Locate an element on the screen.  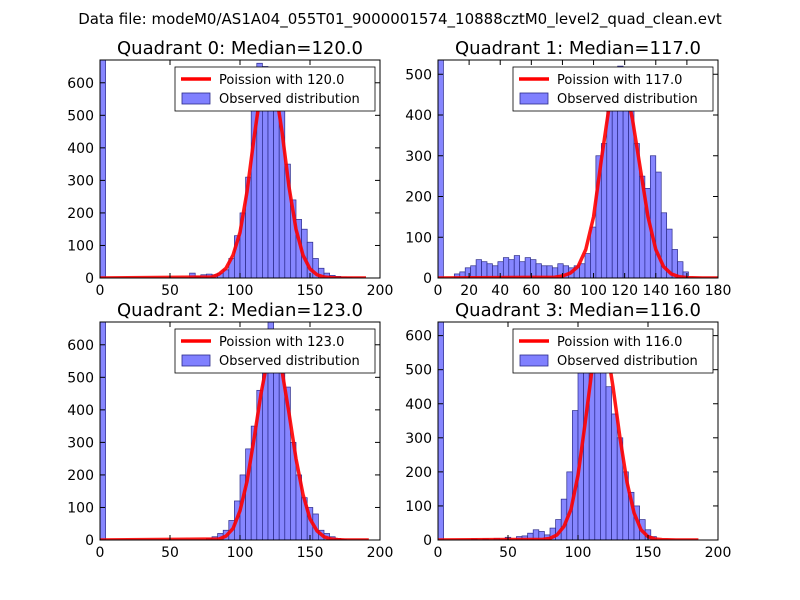
x-tick-label: 60 is located at coordinates (531, 291).